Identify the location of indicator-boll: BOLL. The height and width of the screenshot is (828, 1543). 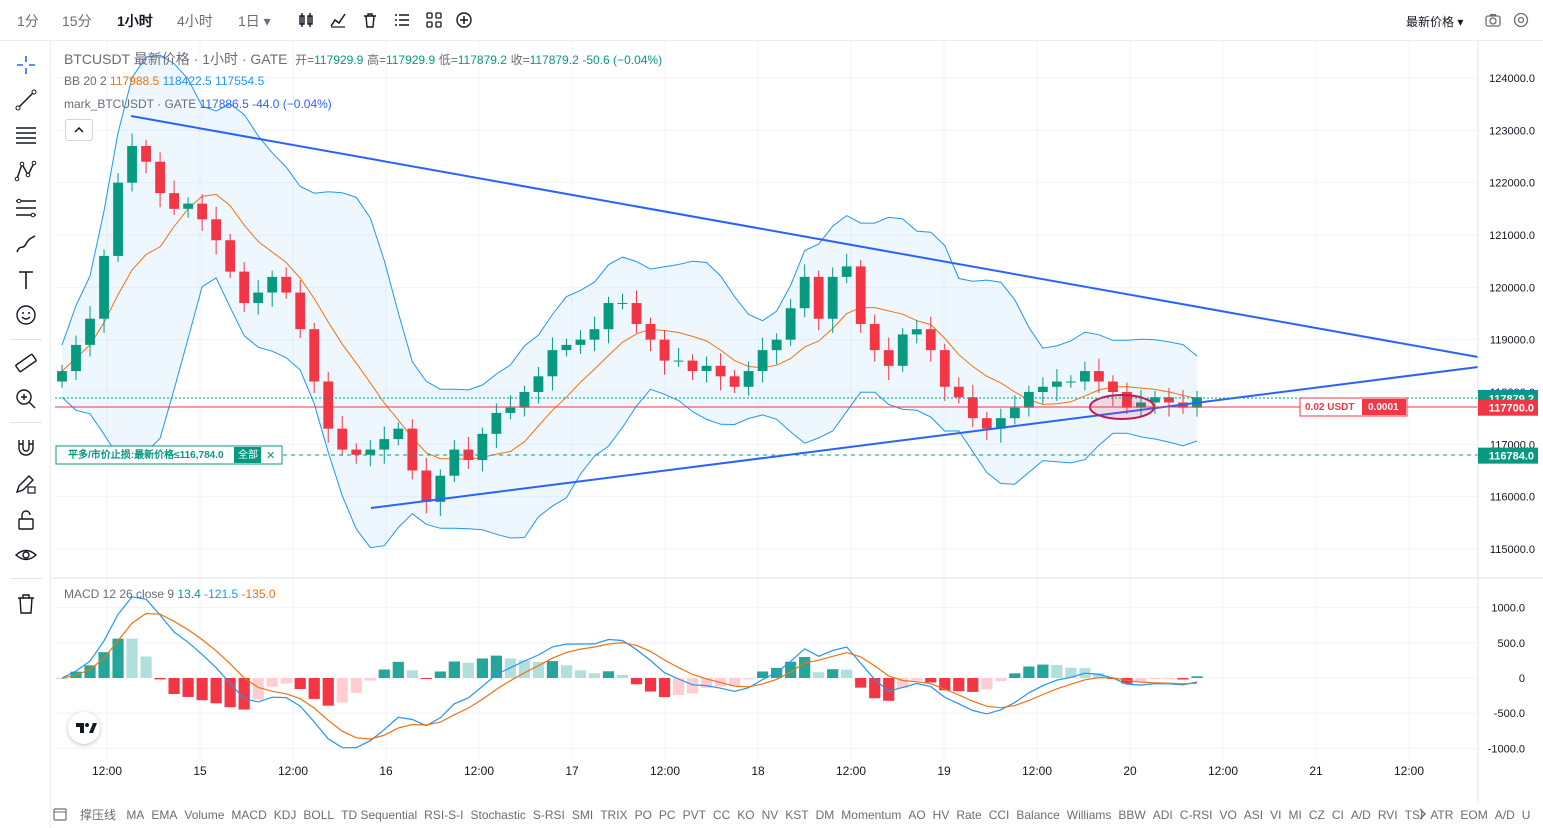
(319, 815).